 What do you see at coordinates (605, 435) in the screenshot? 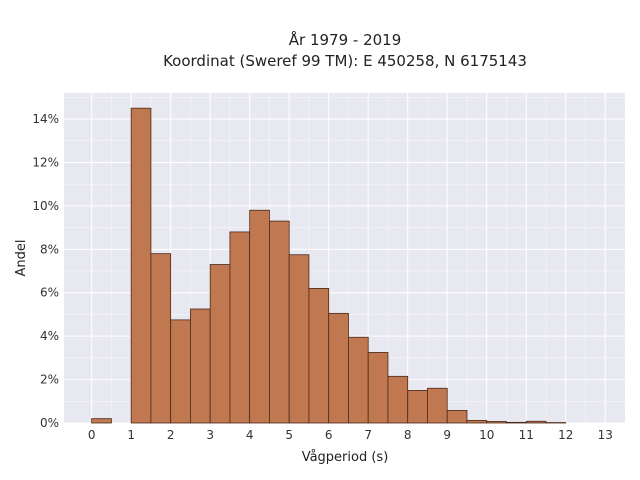
I see `x-tick-label: 13` at bounding box center [605, 435].